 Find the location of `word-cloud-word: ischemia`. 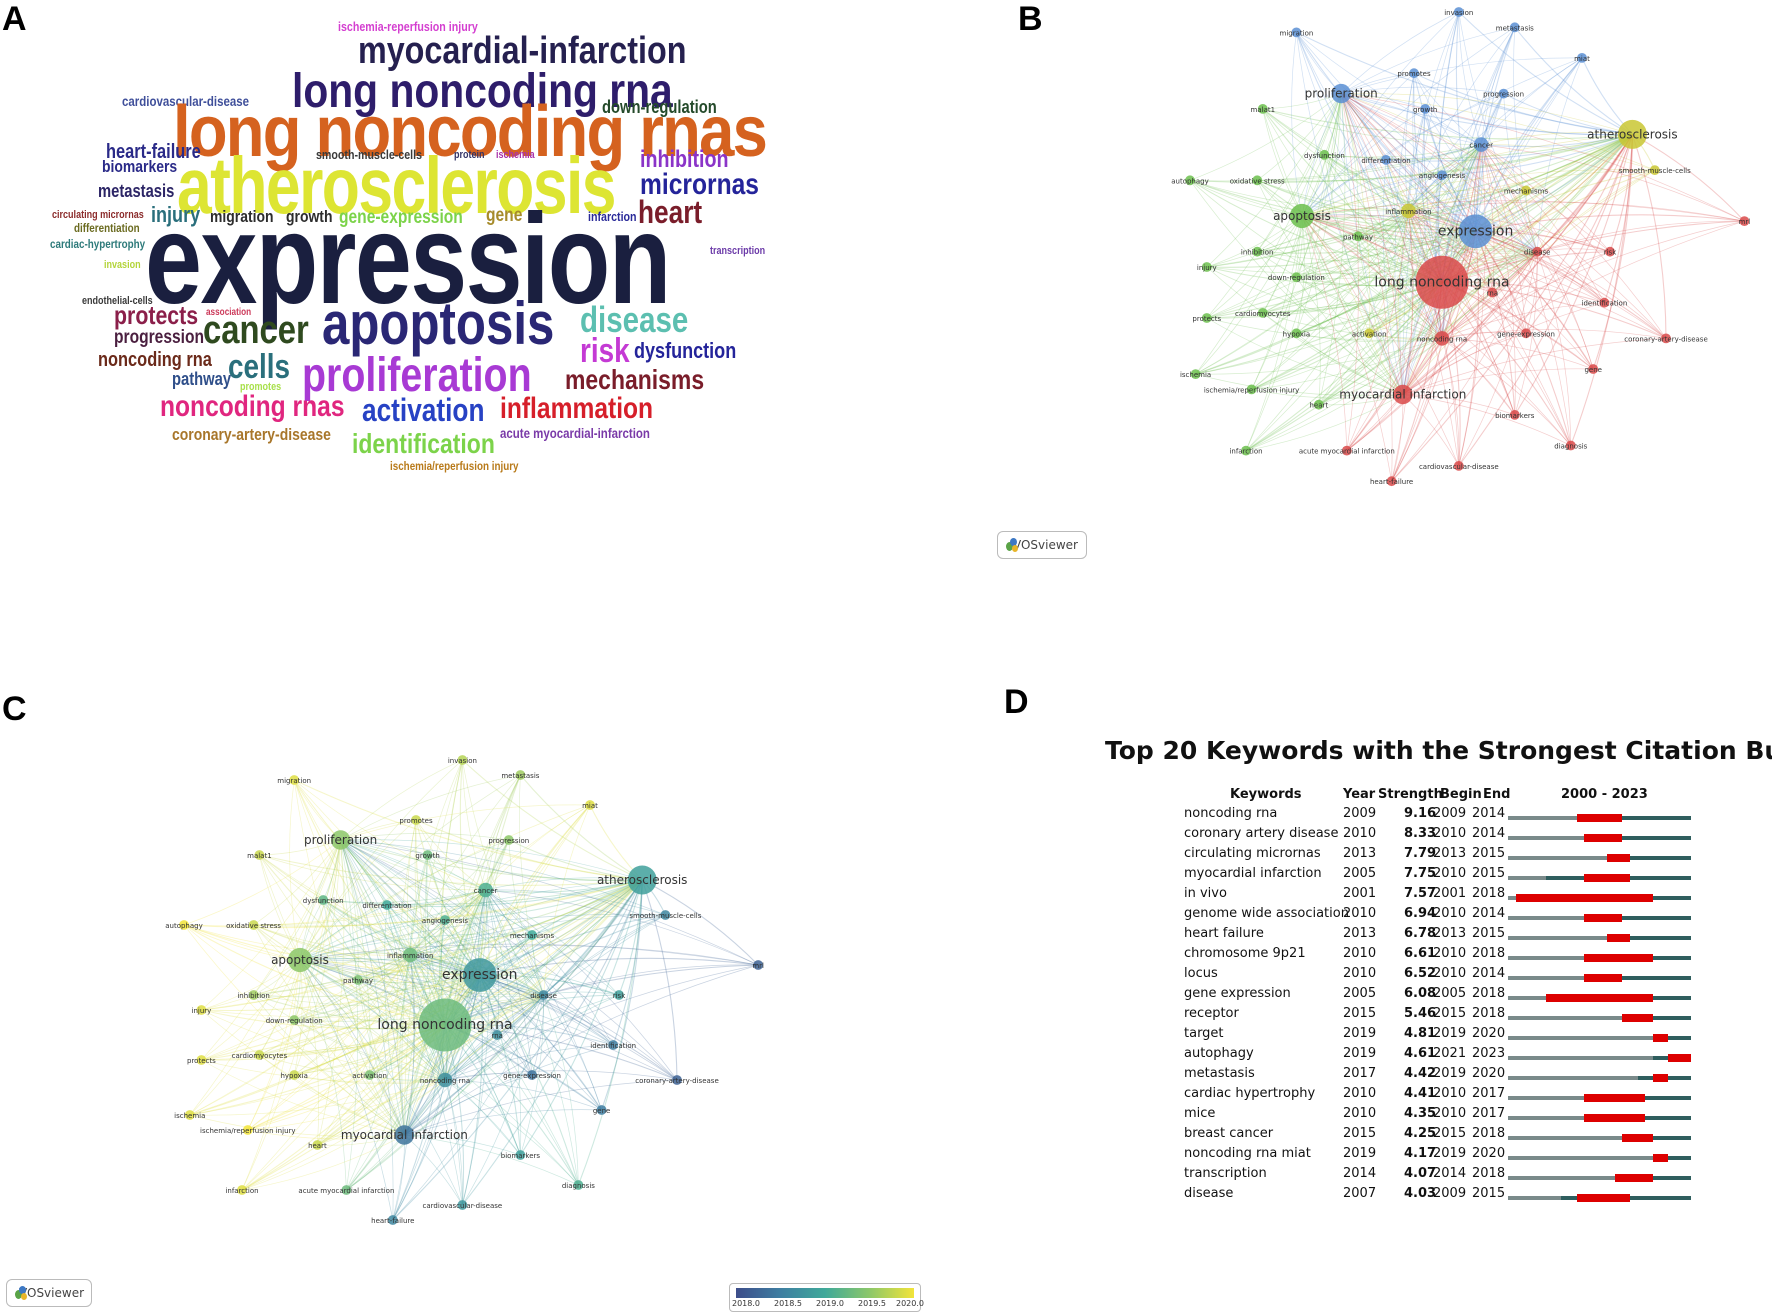

word-cloud-word: ischemia is located at coordinates (515, 155).